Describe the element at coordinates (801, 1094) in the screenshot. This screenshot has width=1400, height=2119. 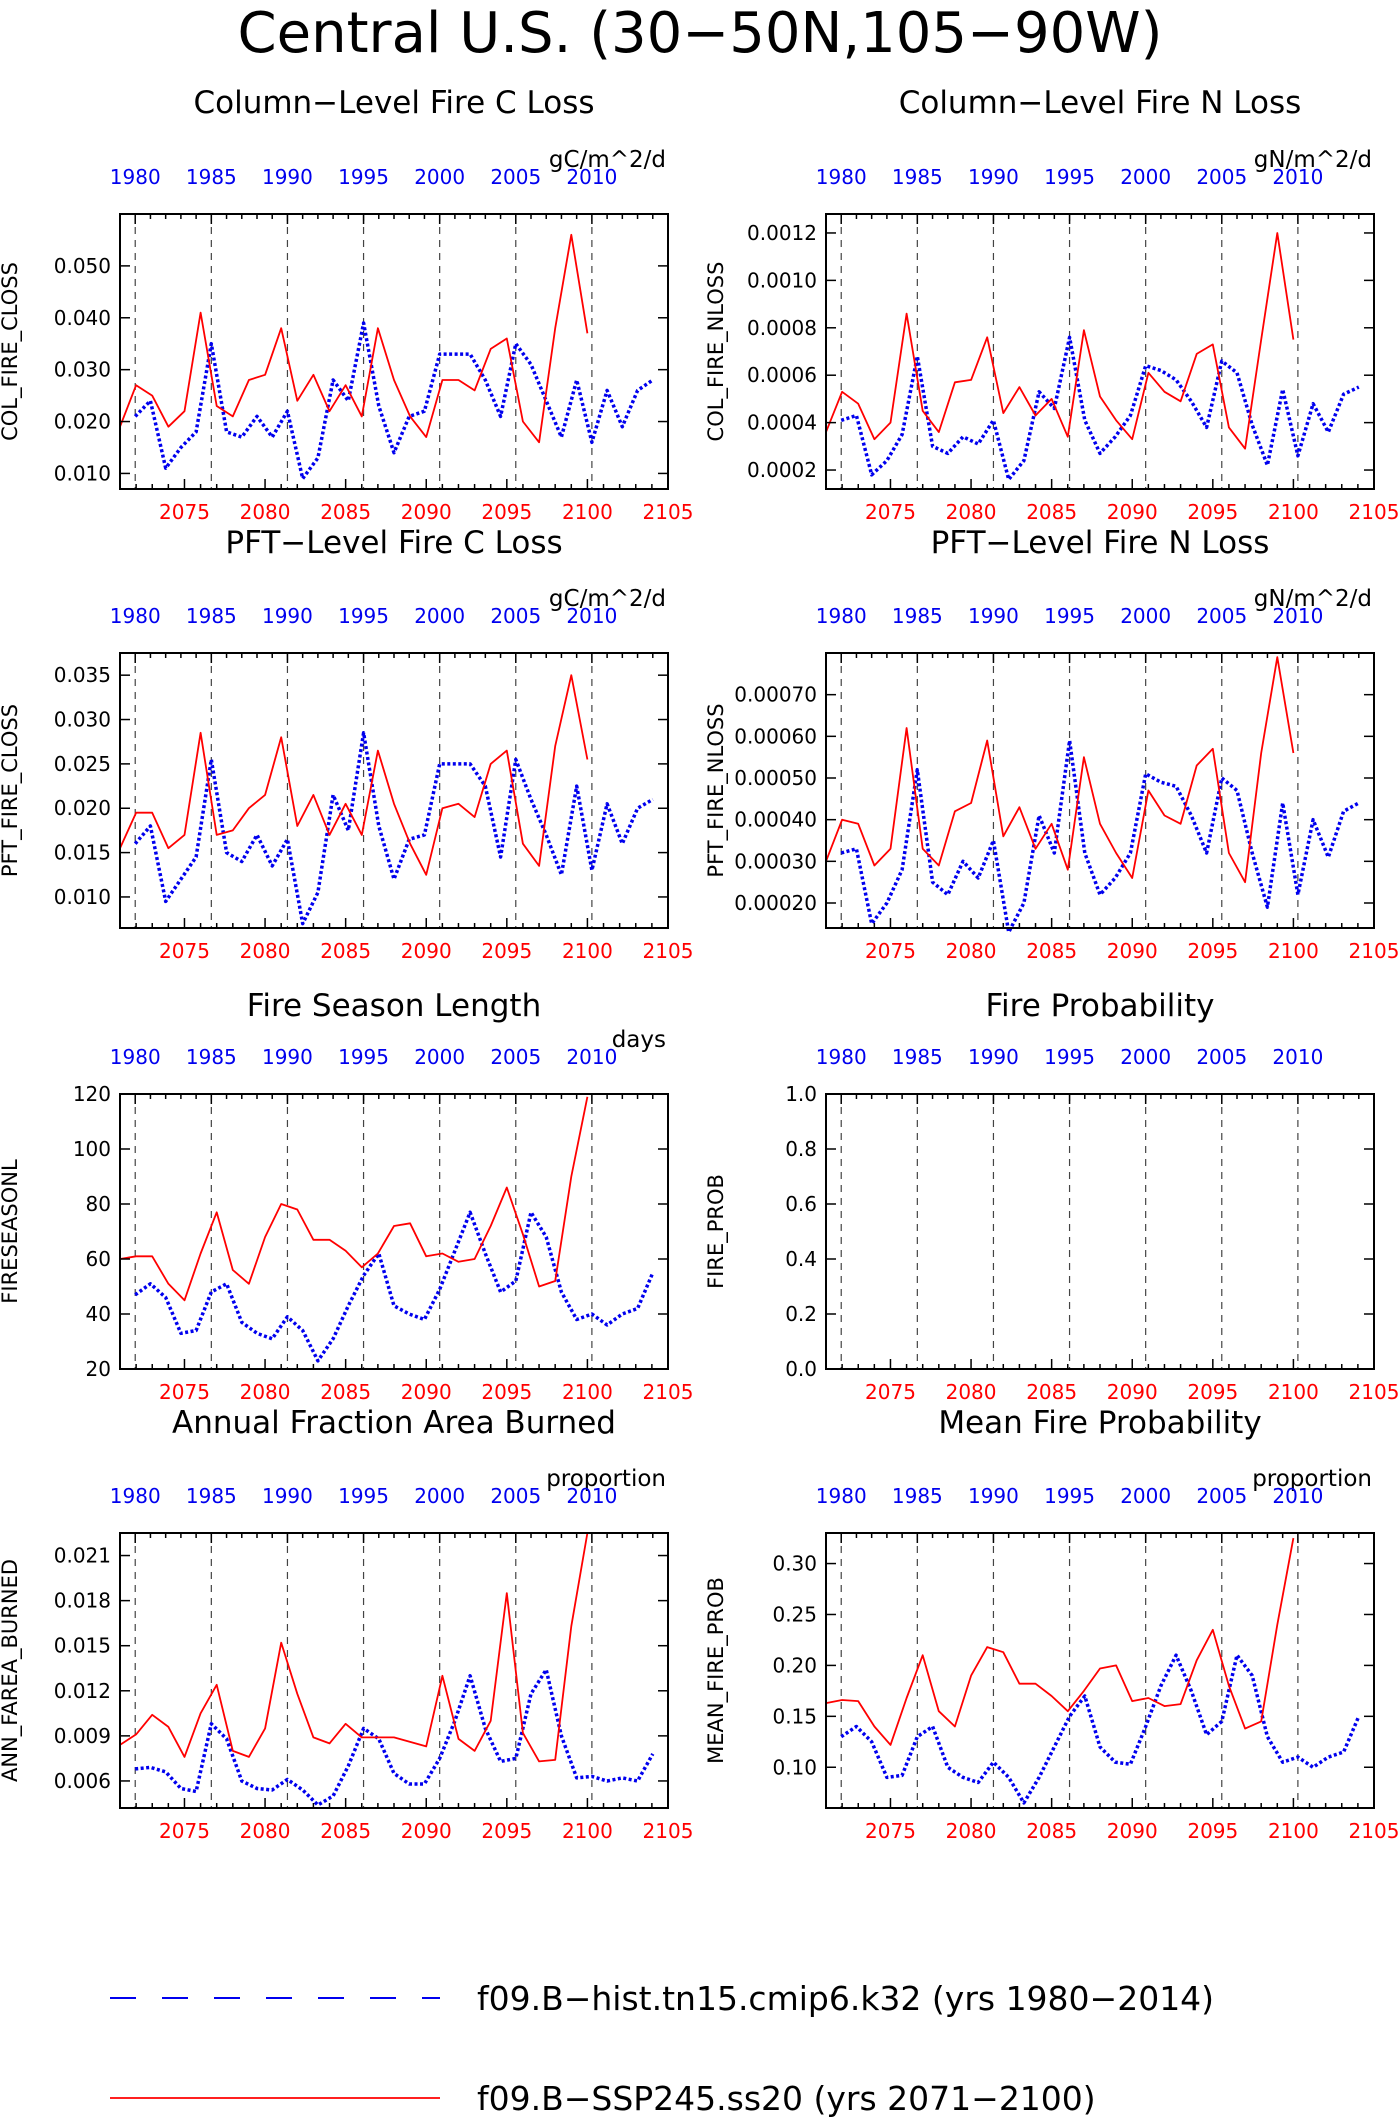
I see `y-tick-label: 1.0` at that location.